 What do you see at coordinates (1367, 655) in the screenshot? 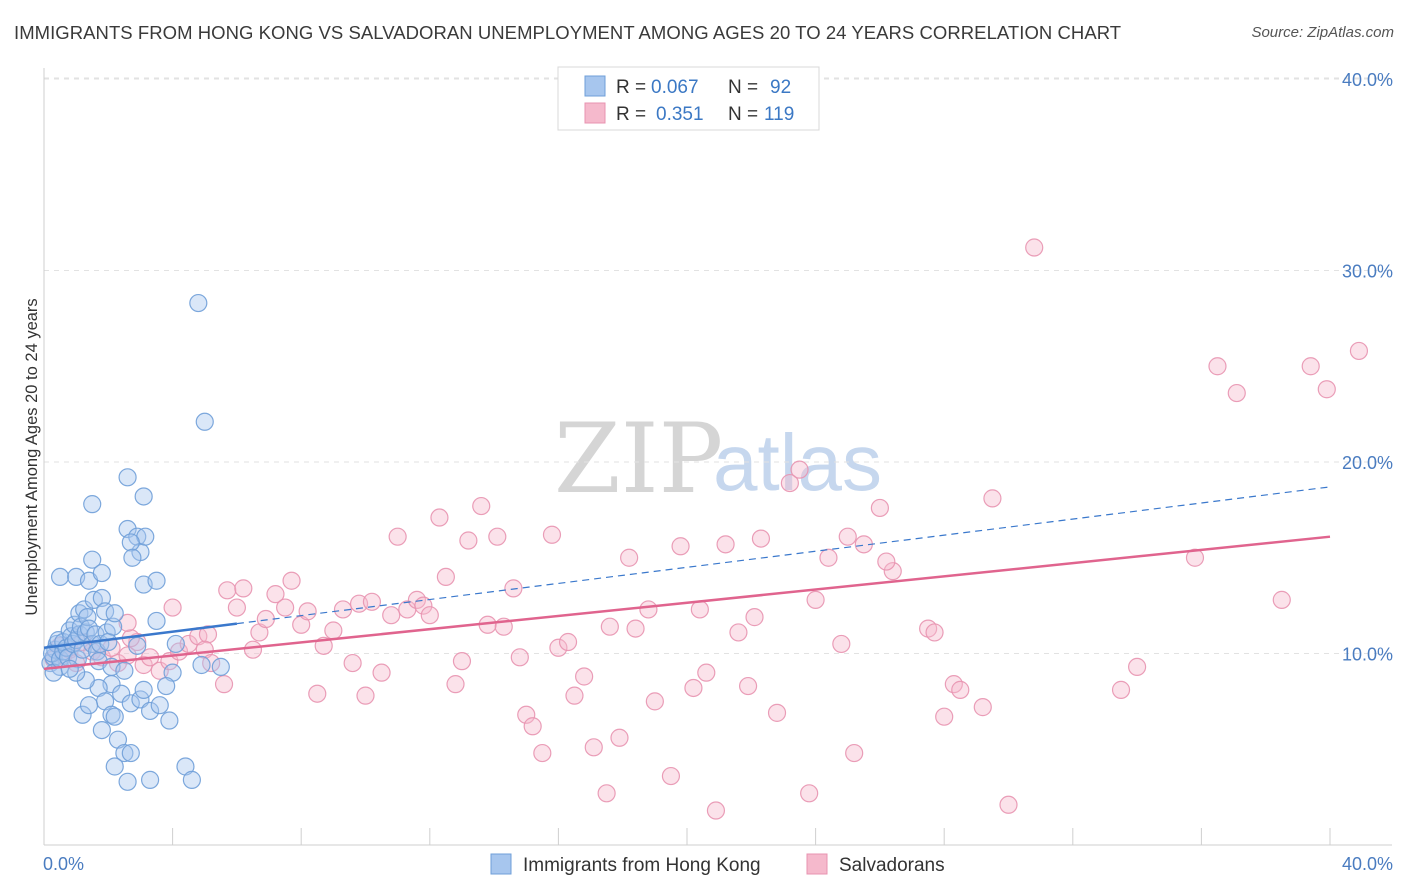
I see `y-tick-label: 10.0%` at bounding box center [1367, 655].